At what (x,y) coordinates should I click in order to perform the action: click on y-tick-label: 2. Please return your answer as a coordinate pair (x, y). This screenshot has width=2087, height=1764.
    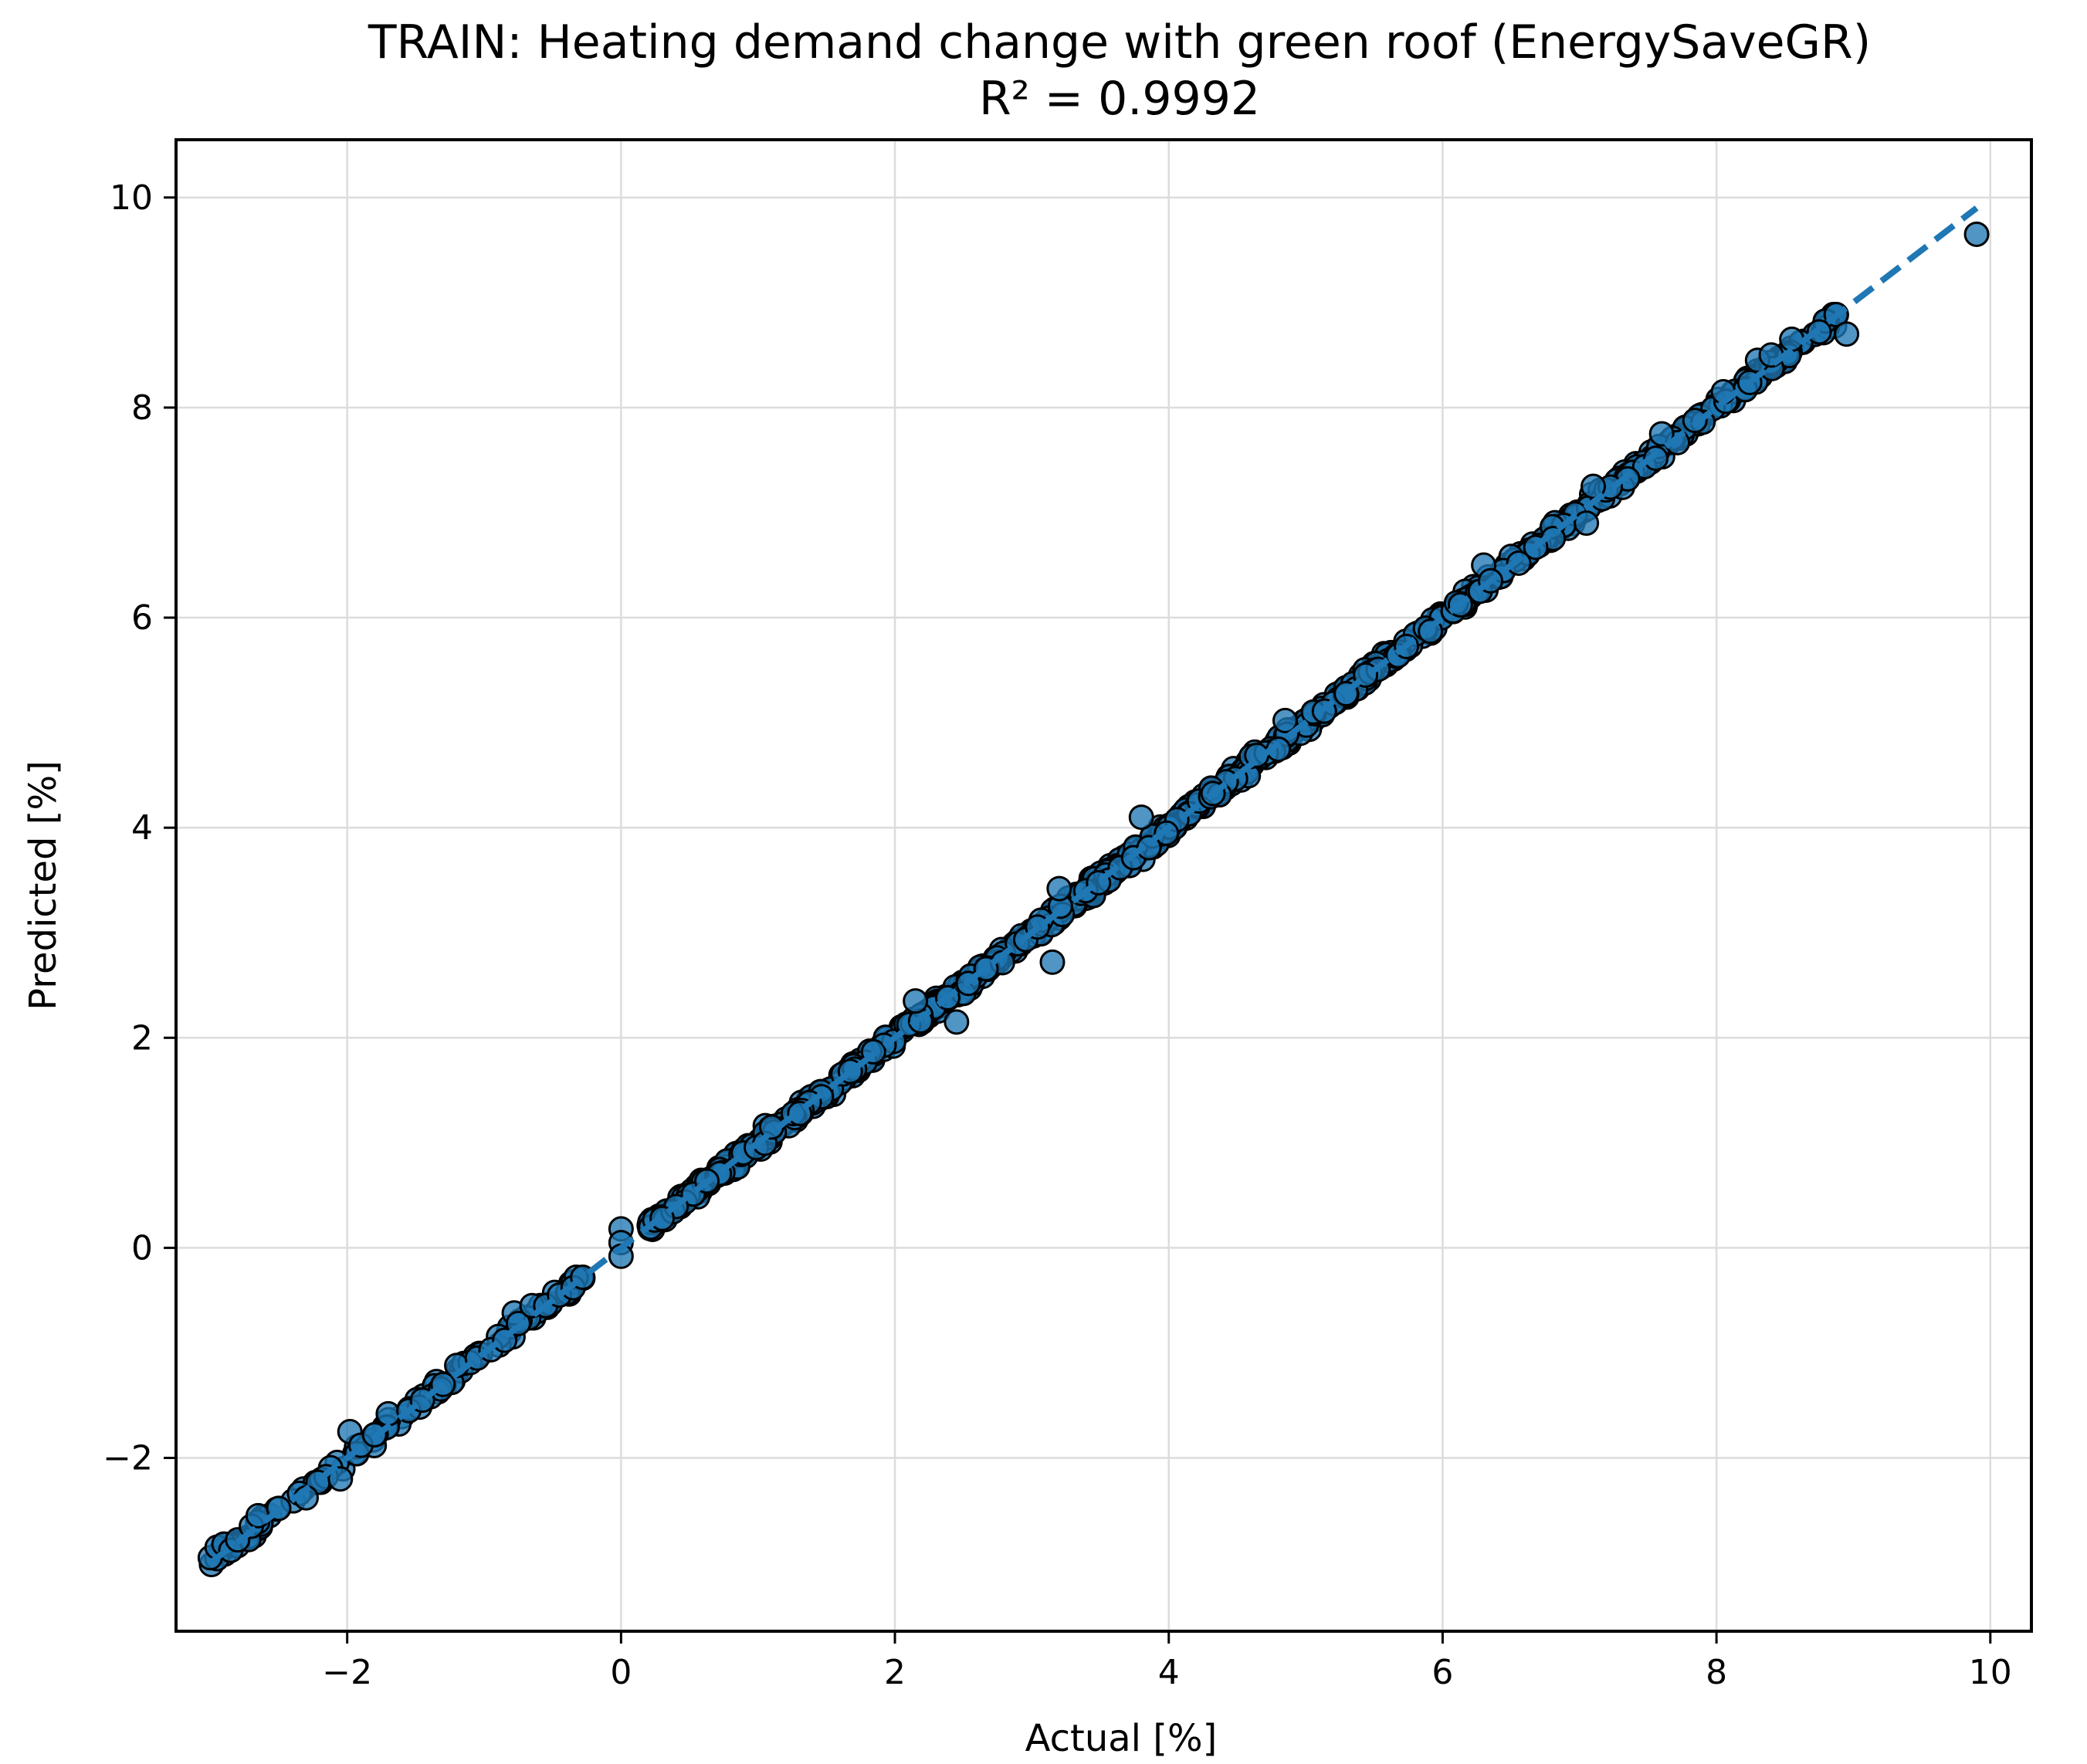
    Looking at the image, I should click on (142, 1038).